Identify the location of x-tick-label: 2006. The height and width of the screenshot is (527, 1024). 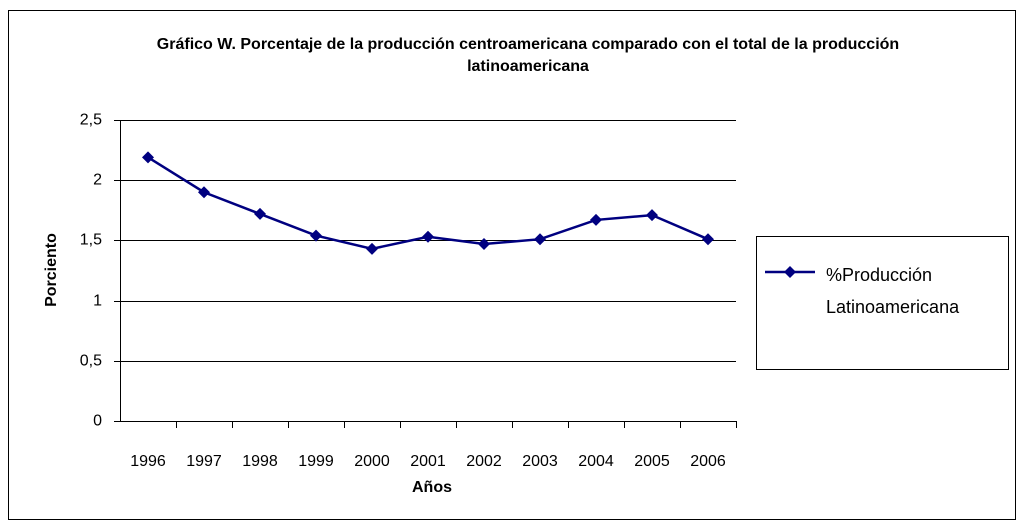
(708, 461).